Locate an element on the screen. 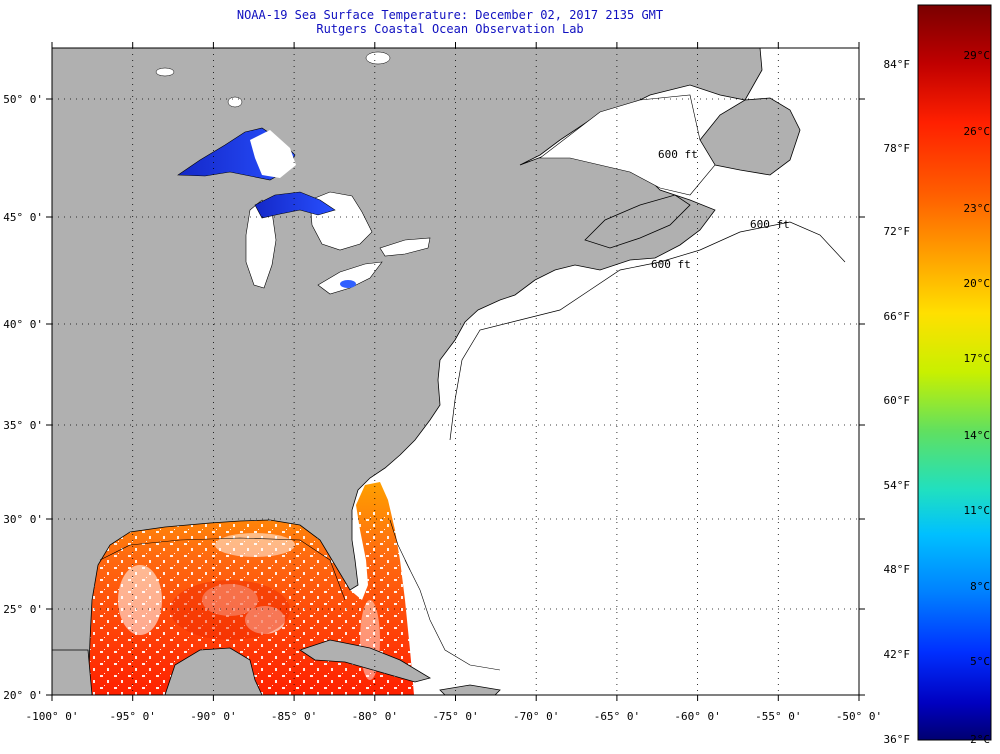  colorbar-f-label: 42°F is located at coordinates (897, 654).